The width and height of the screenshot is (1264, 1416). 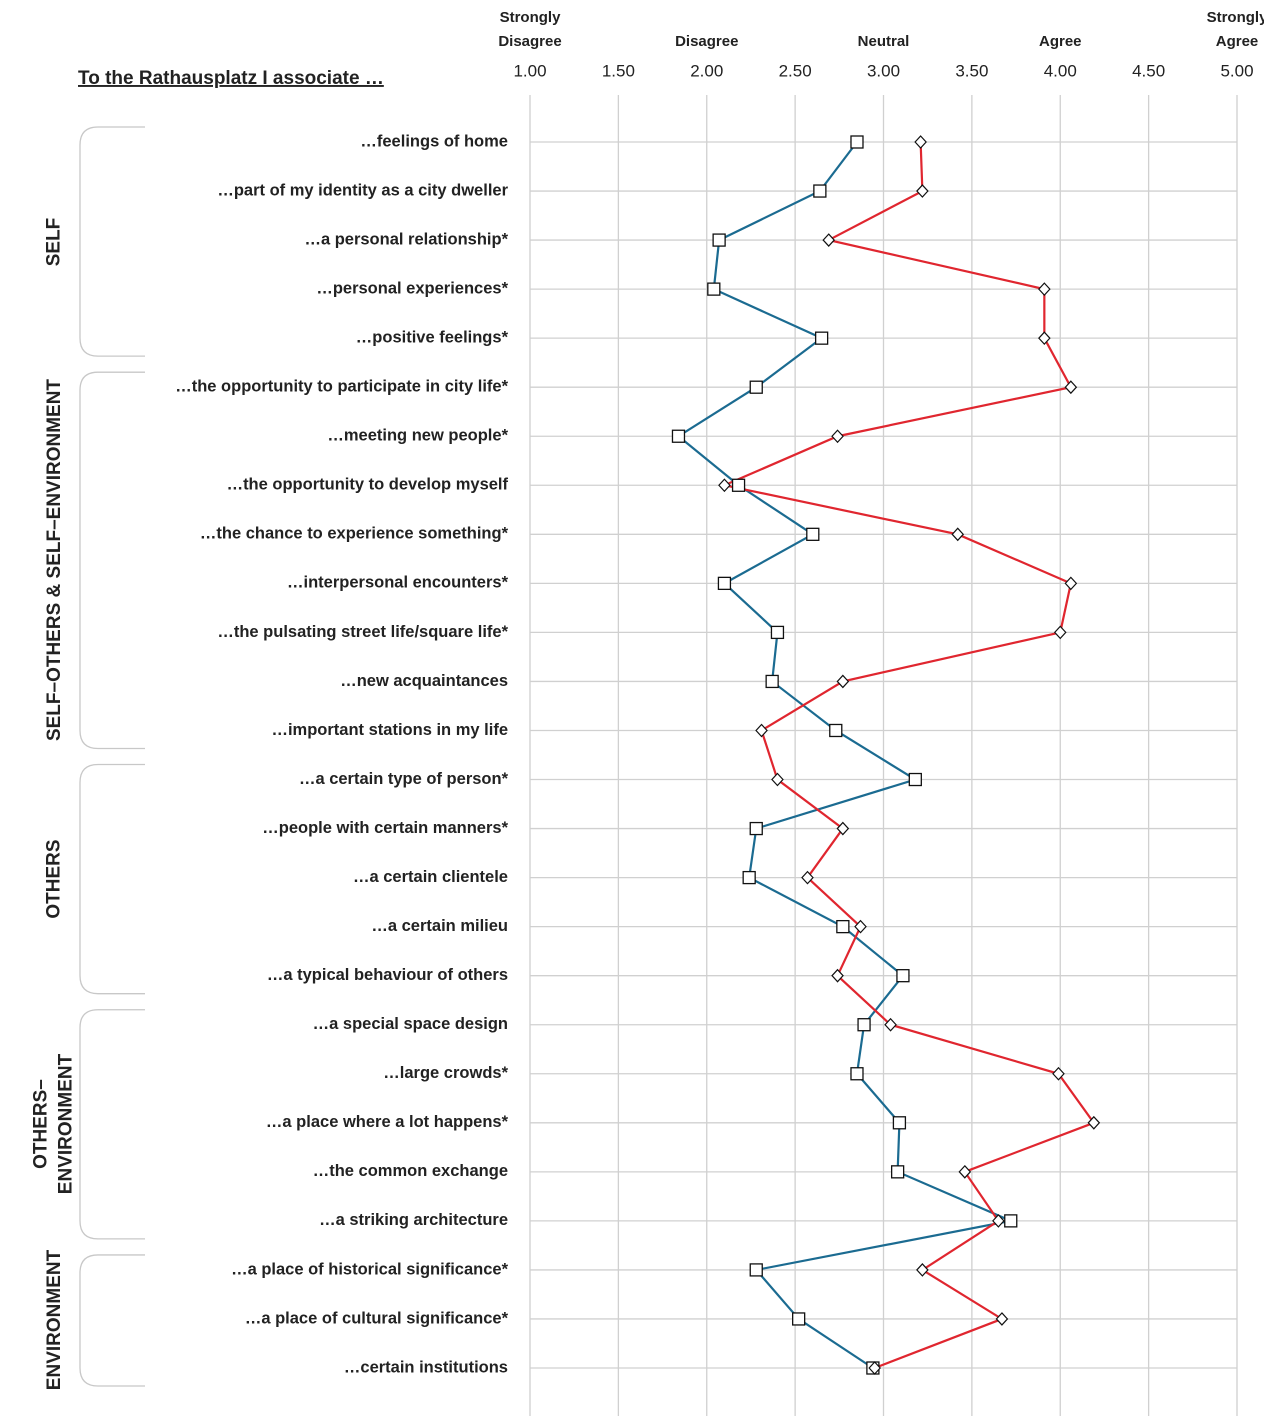 I want to click on group-label: ENVIRONMENT, so click(x=54, y=1320).